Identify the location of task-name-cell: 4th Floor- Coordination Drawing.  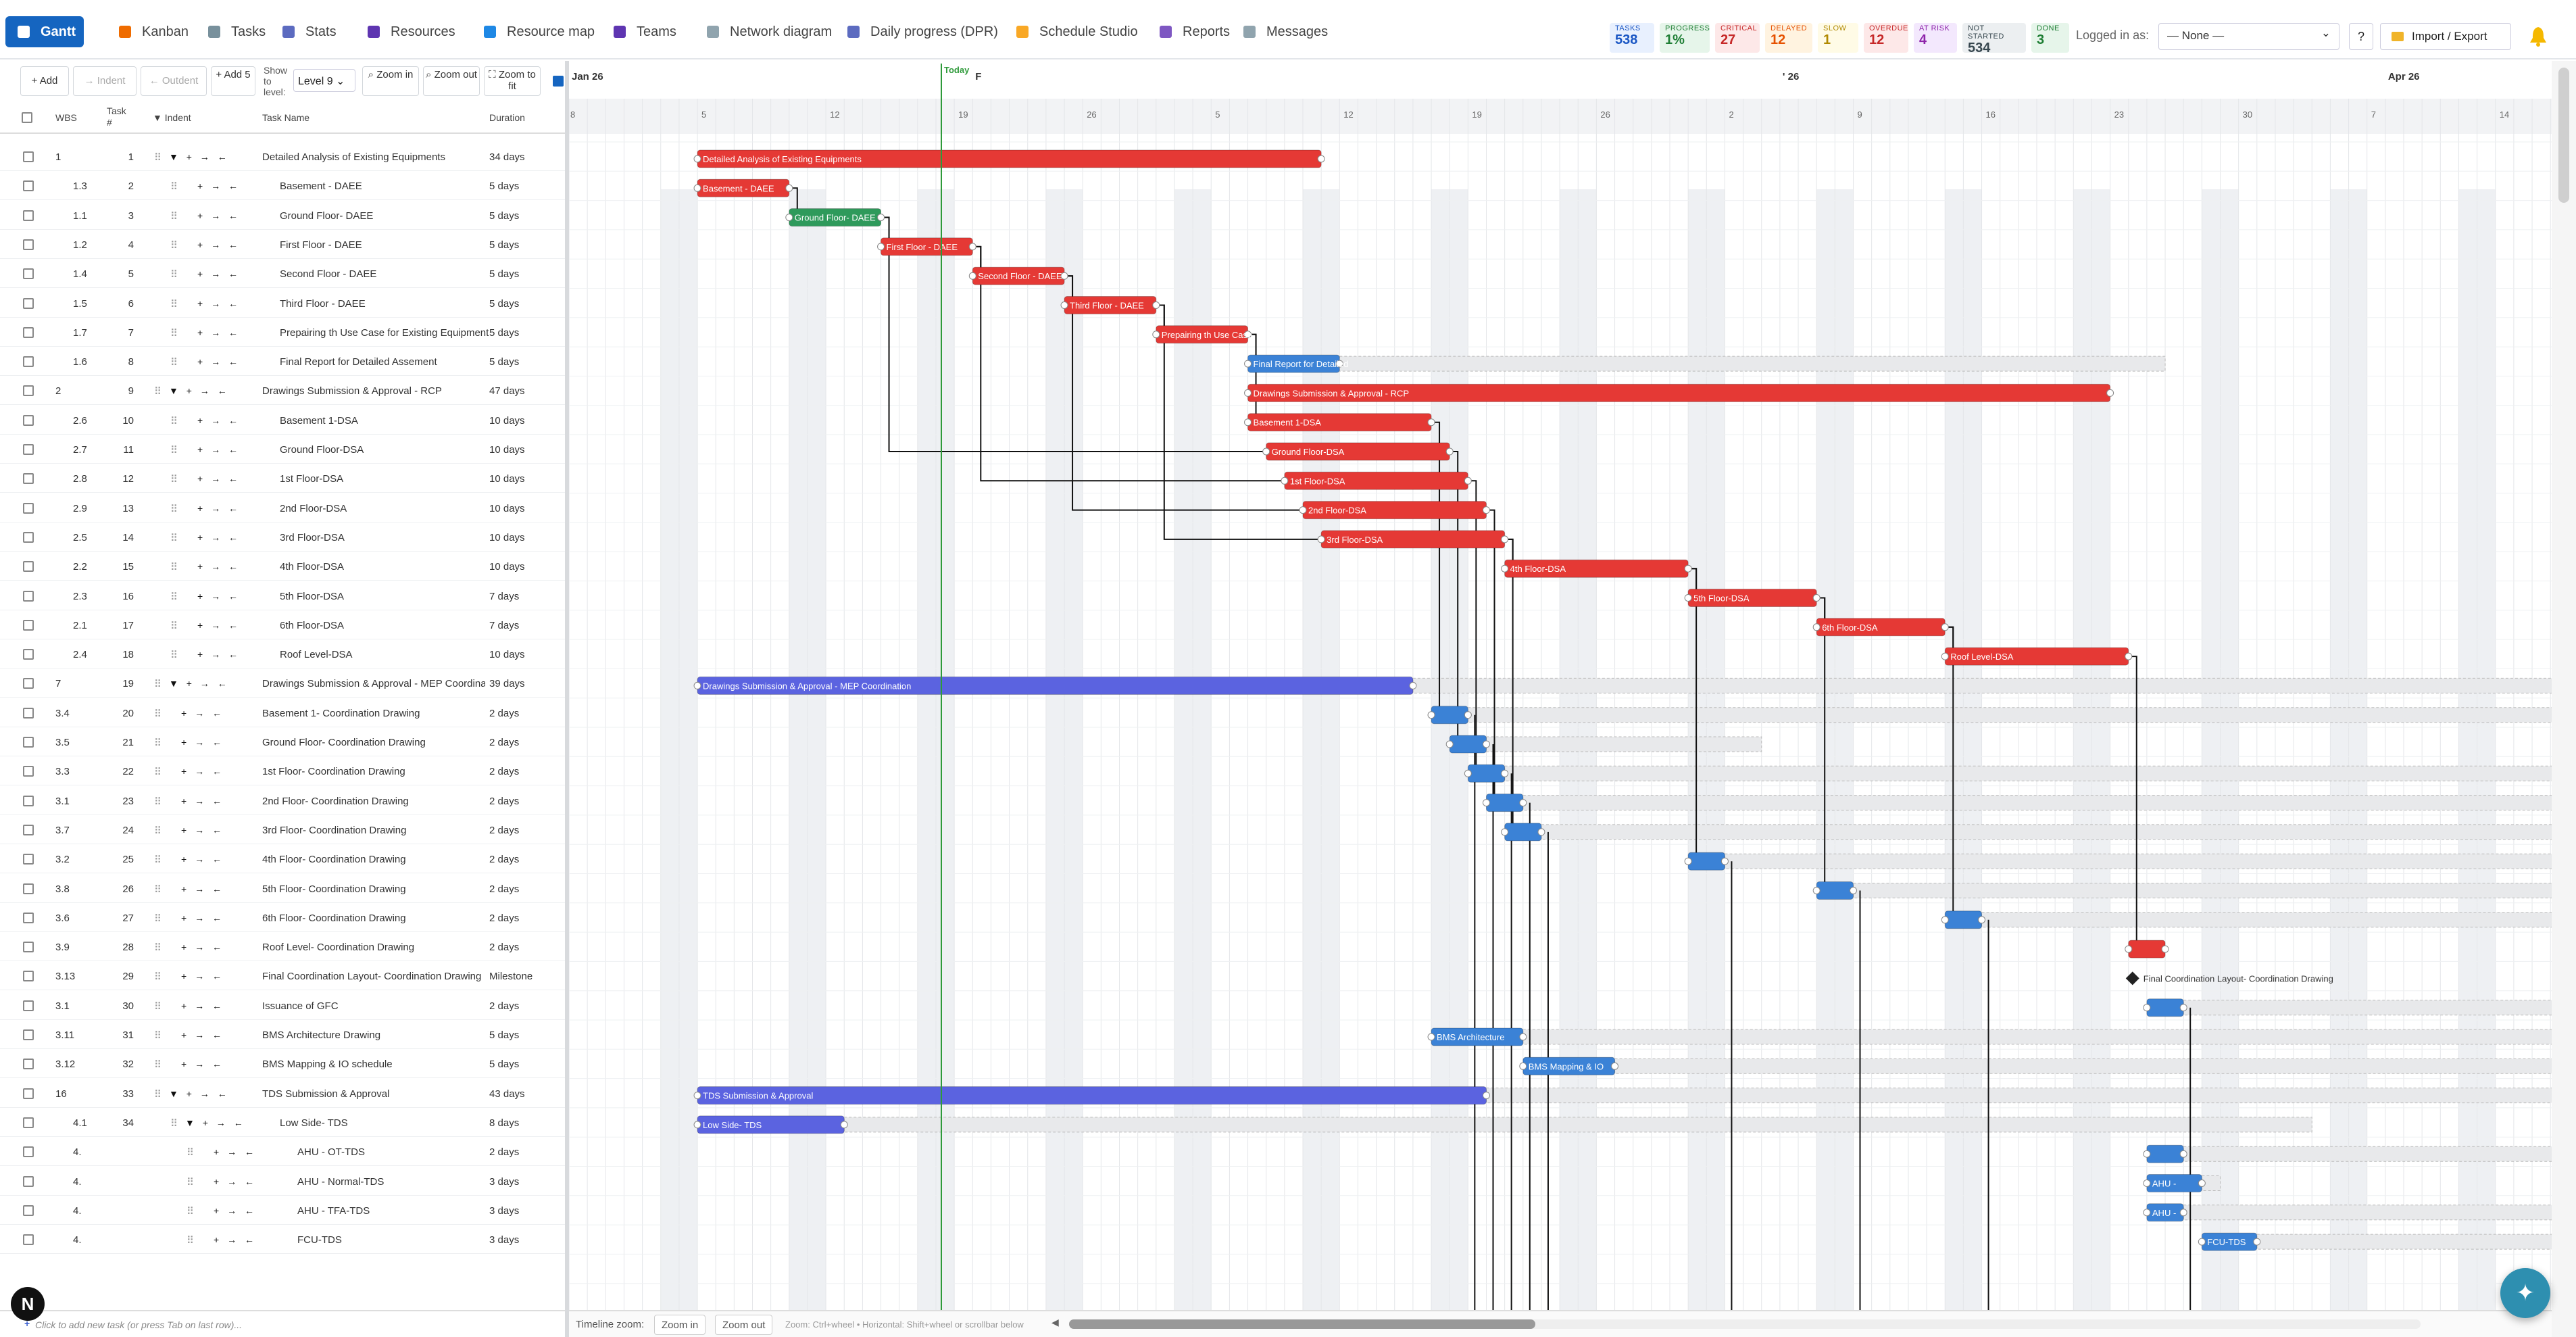
(334, 860).